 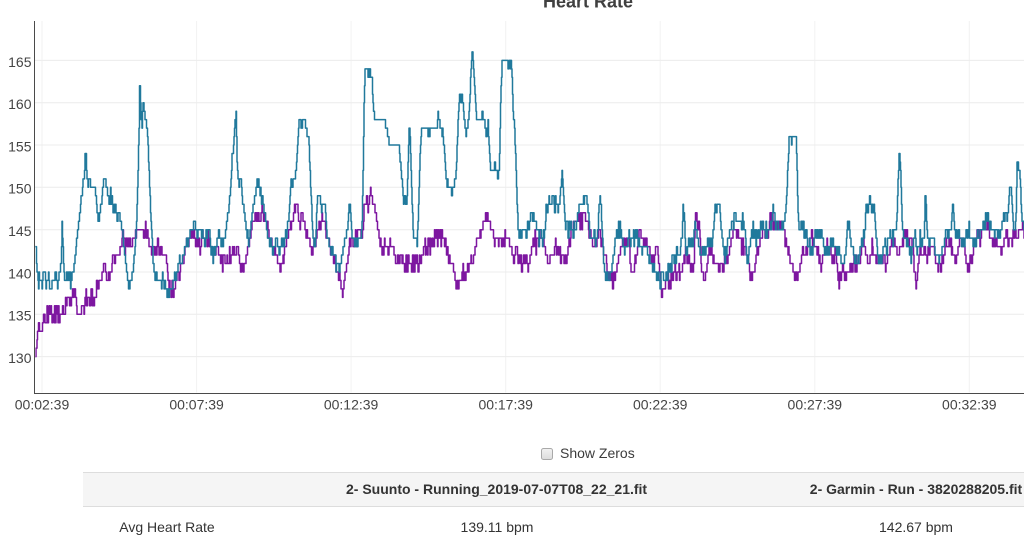 What do you see at coordinates (815, 404) in the screenshot?
I see `svg-text: 00:27:39` at bounding box center [815, 404].